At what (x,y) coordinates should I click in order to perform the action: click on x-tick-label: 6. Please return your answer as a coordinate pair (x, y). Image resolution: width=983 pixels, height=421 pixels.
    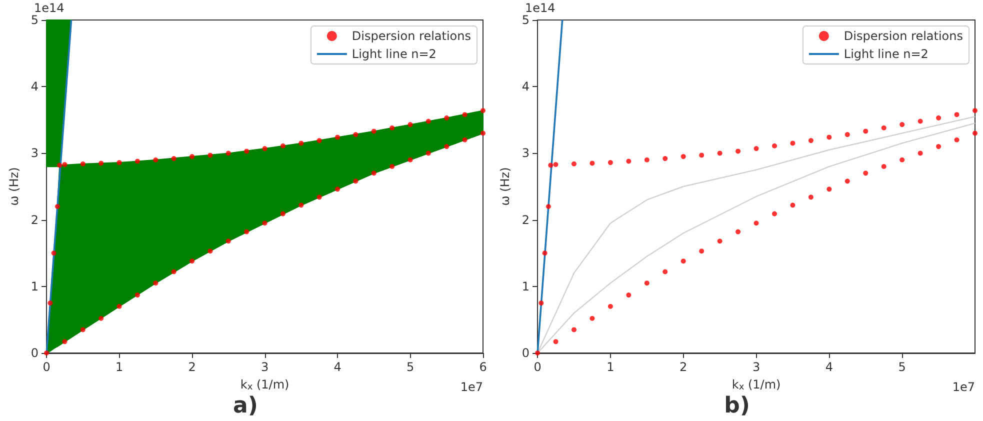
    Looking at the image, I should click on (483, 367).